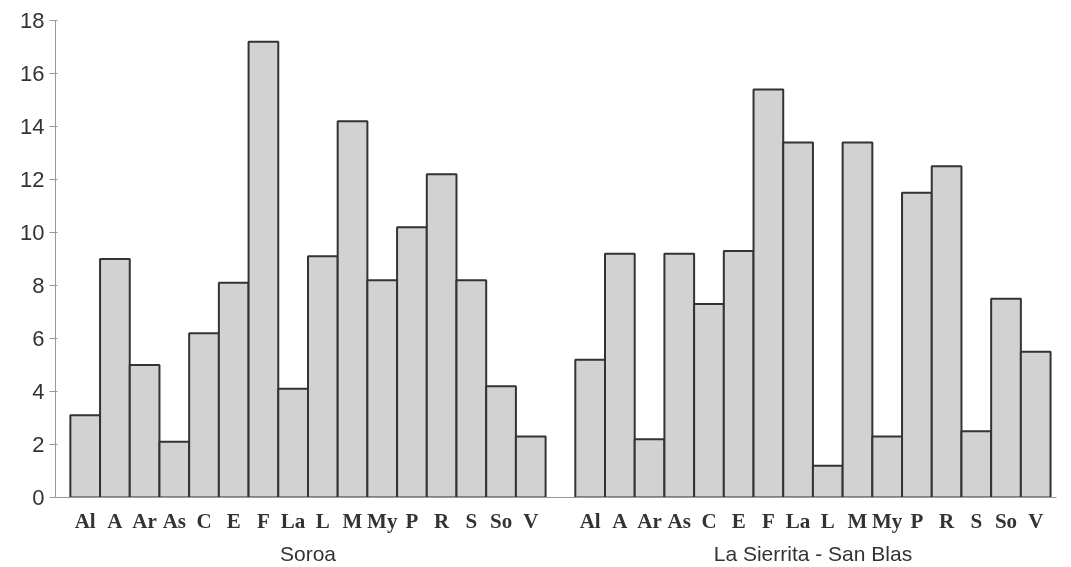 This screenshot has height=567, width=1071. I want to click on y-tick-label: 14, so click(32, 126).